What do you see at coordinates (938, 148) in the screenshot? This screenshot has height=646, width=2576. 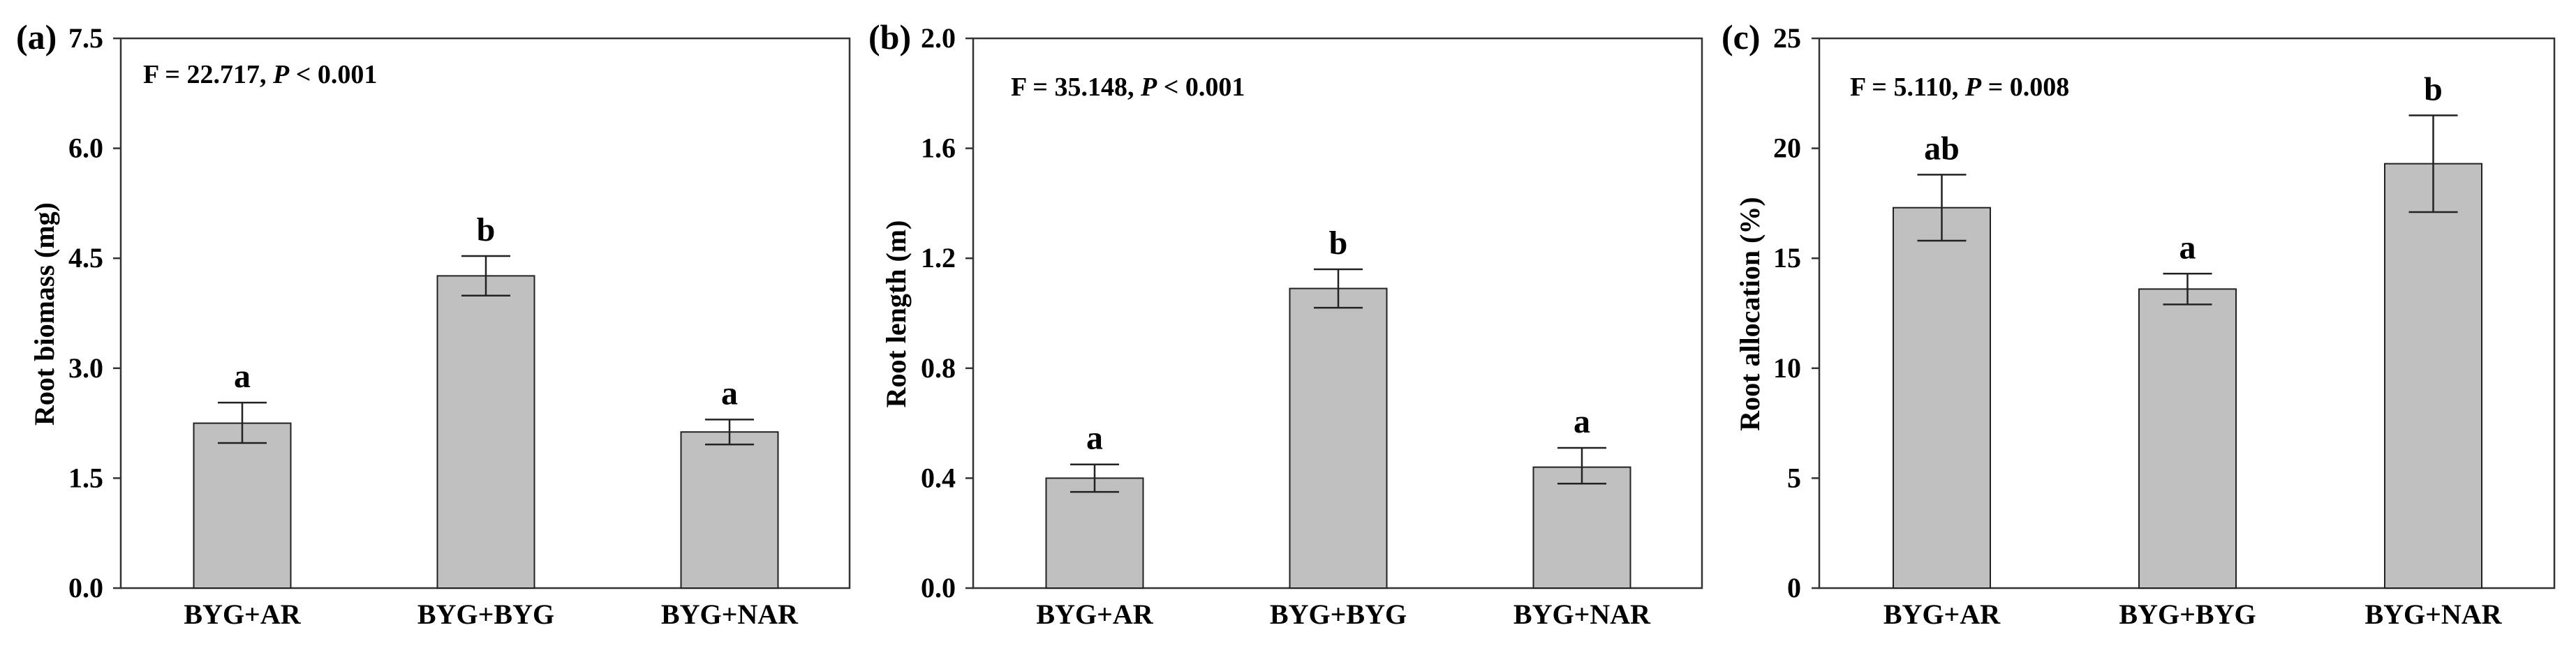 I see `y-tick-label: 1.6` at bounding box center [938, 148].